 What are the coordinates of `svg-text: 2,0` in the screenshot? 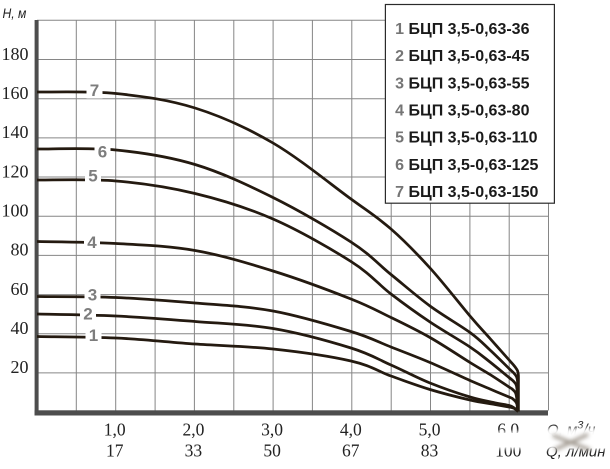 It's located at (193, 429).